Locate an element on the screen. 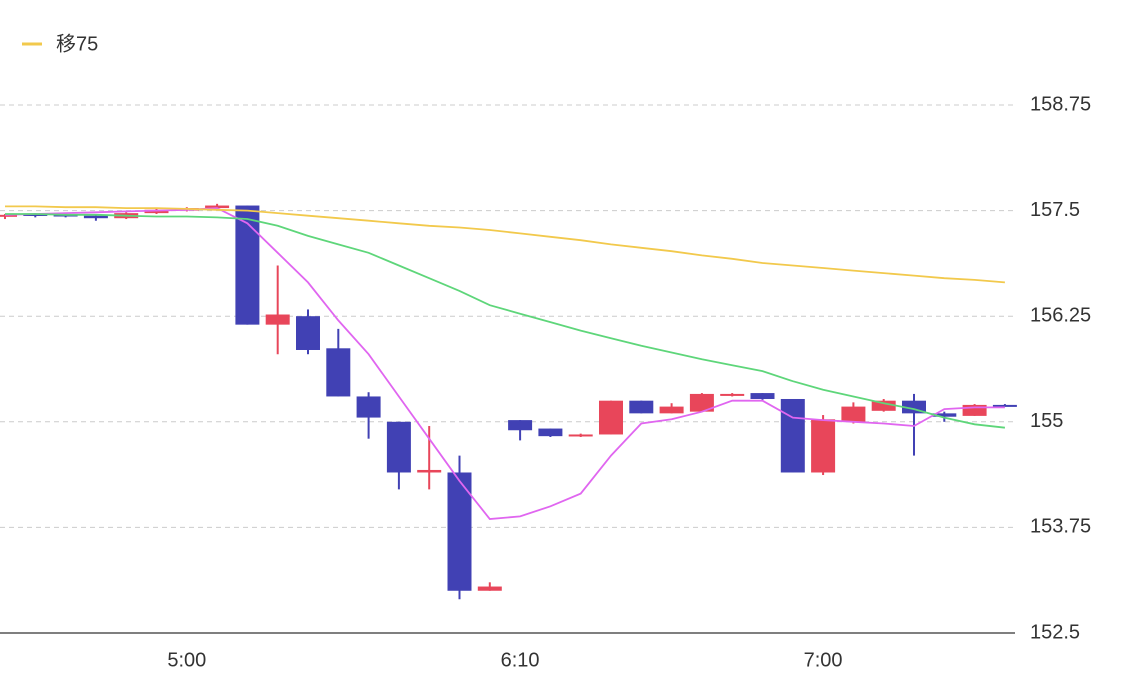  y-tick-label: 158.75 is located at coordinates (1060, 104).